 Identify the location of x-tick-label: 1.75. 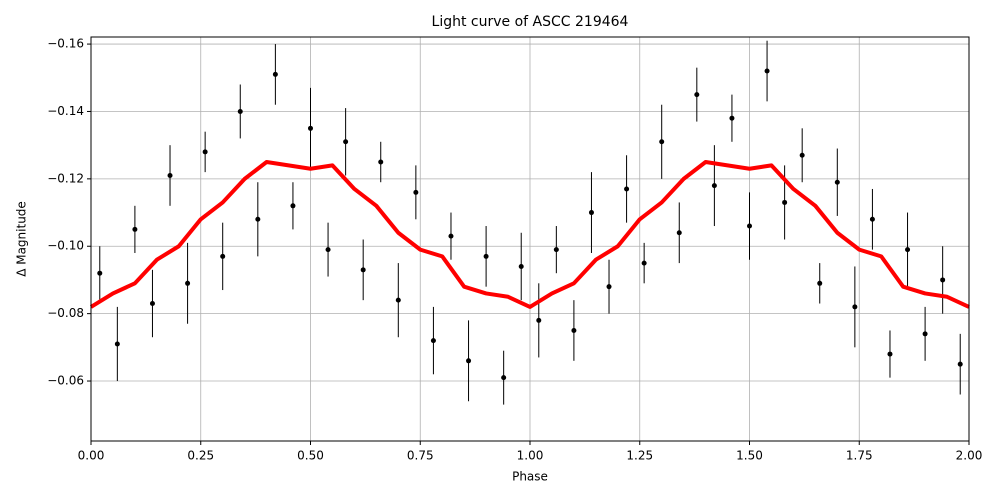
(859, 456).